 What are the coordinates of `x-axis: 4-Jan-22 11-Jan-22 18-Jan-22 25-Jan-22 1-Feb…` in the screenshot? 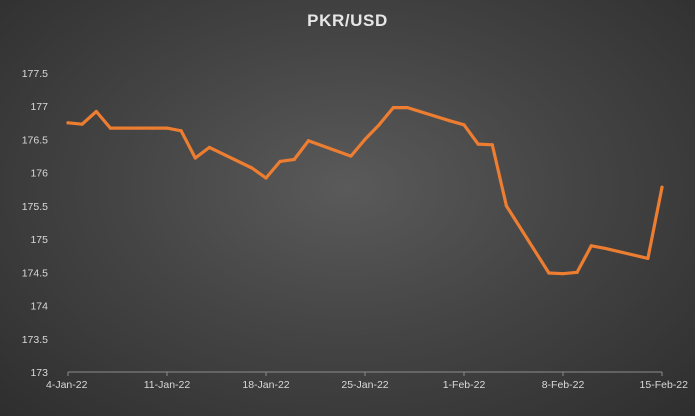 It's located at (367, 381).